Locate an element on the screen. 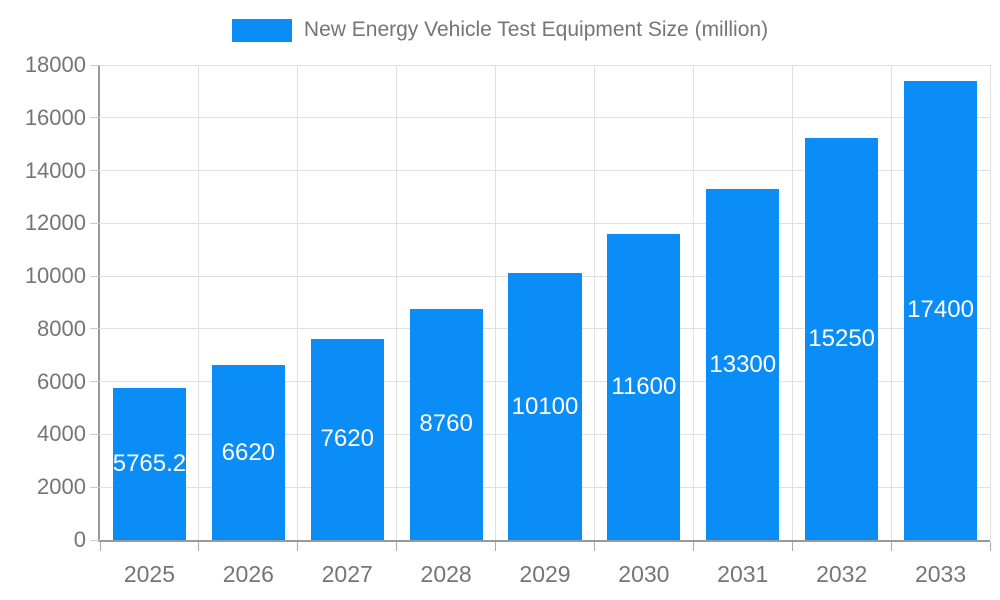 The image size is (1000, 600). bar-value-label: 7620 is located at coordinates (347, 439).